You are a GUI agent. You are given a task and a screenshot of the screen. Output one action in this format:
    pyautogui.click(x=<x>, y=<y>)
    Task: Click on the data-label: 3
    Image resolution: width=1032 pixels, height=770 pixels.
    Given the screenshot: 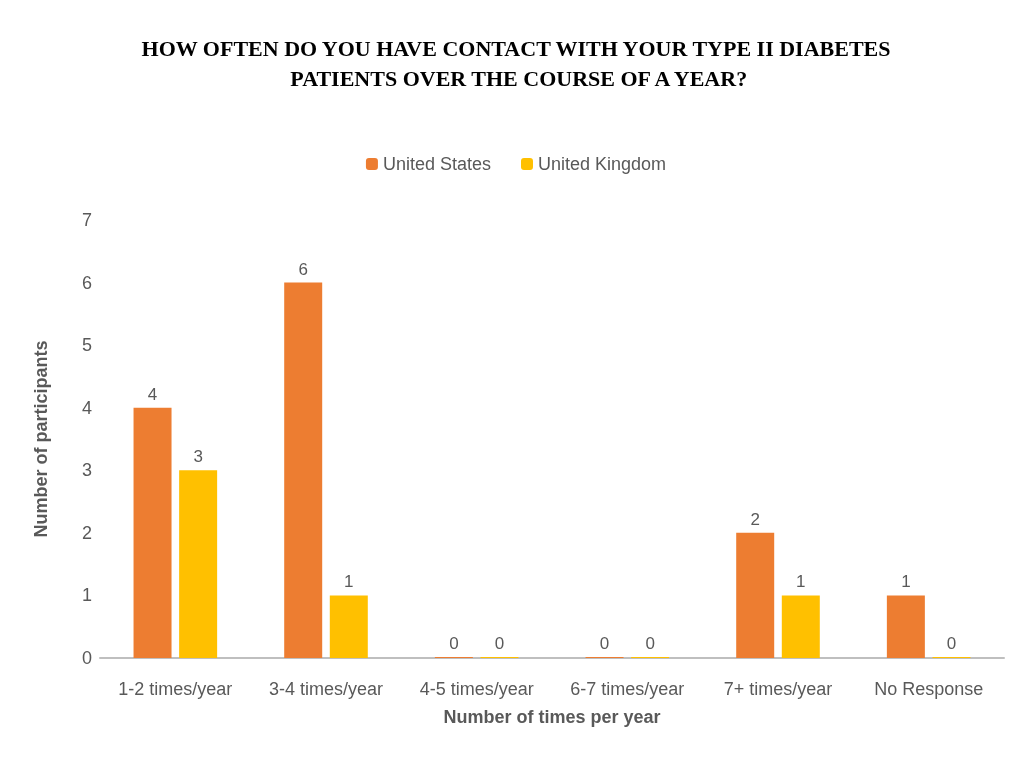 What is the action you would take?
    pyautogui.click(x=198, y=457)
    